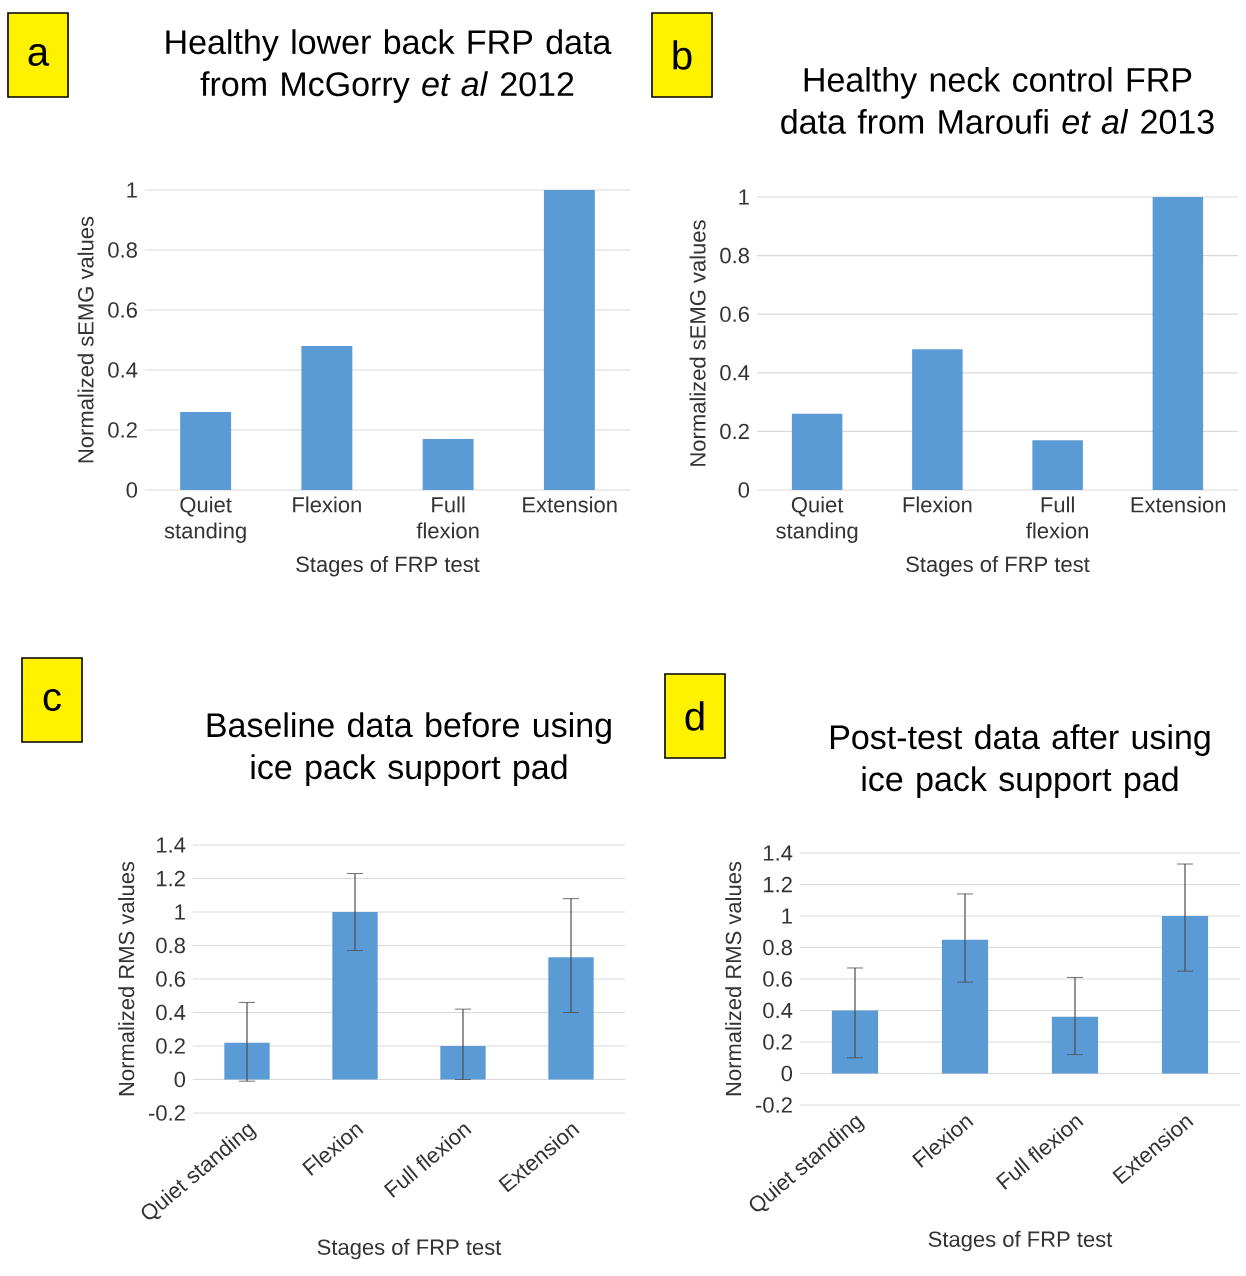  What do you see at coordinates (997, 100) in the screenshot?
I see `chart-title: Healthy neck control FRP data from Maroufi et al 2013` at bounding box center [997, 100].